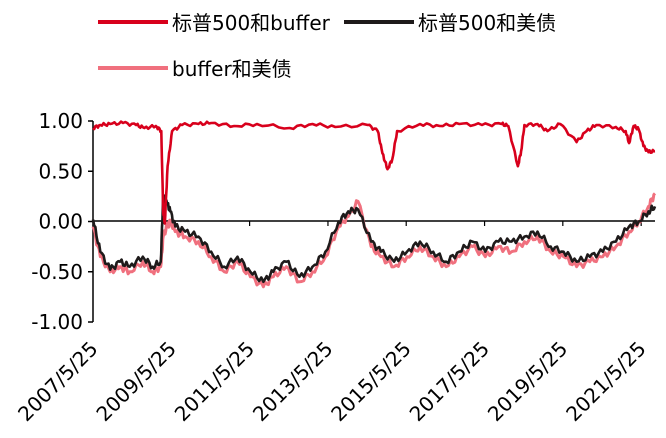  I want to click on x-tick-label: 2017/5/25, so click(449, 381).